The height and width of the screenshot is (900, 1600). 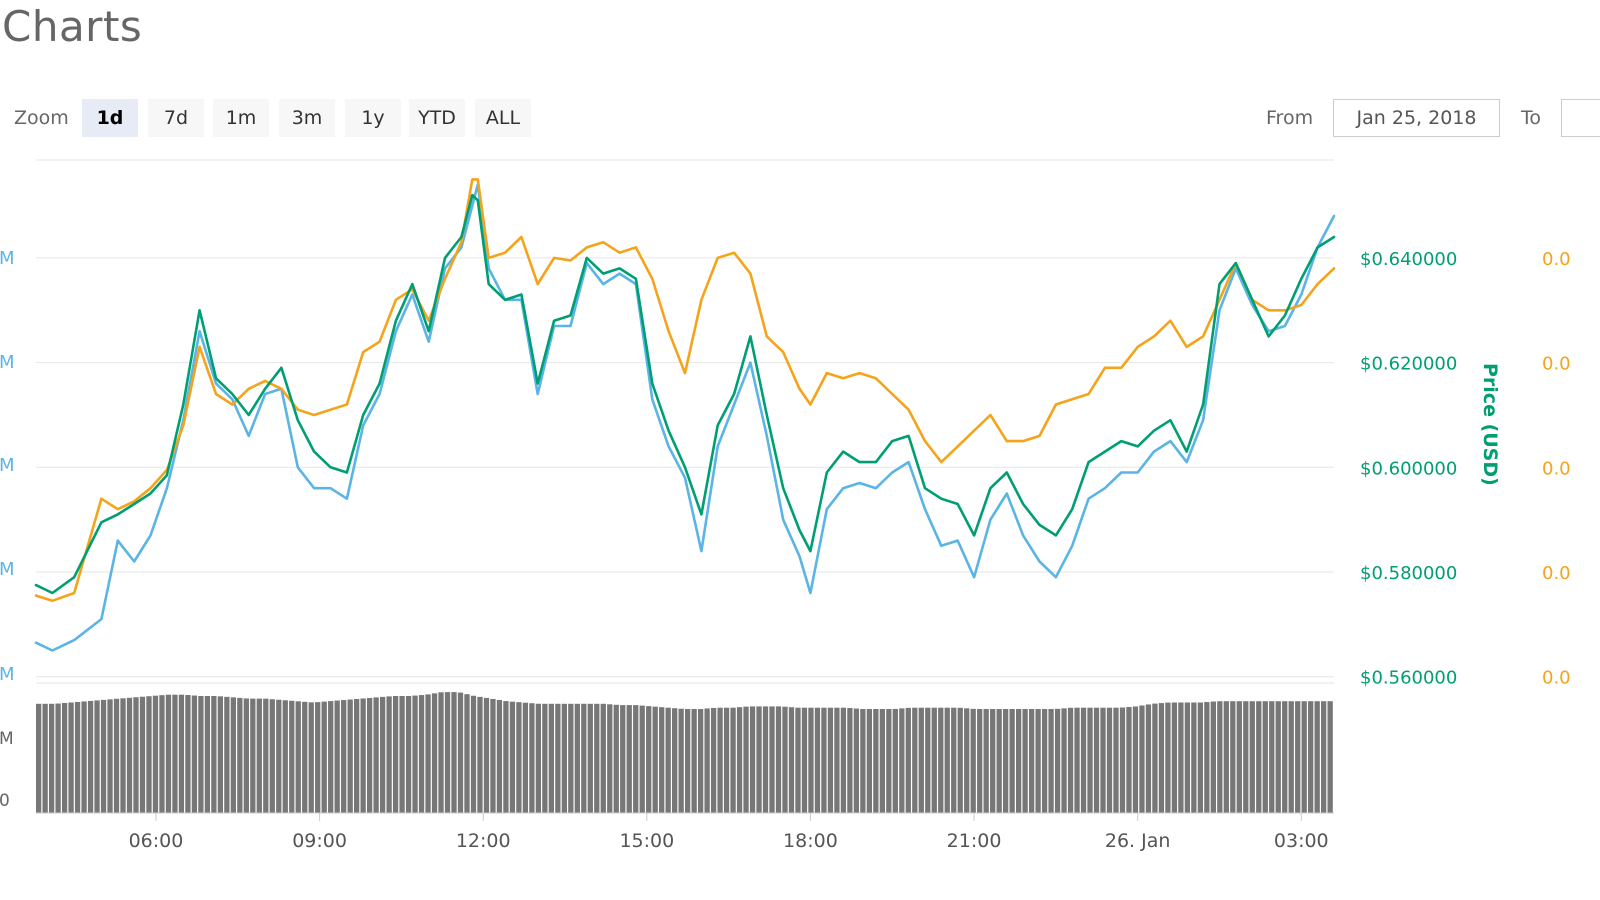 I want to click on usd-tick-label: $0.600000, so click(x=1408, y=468).